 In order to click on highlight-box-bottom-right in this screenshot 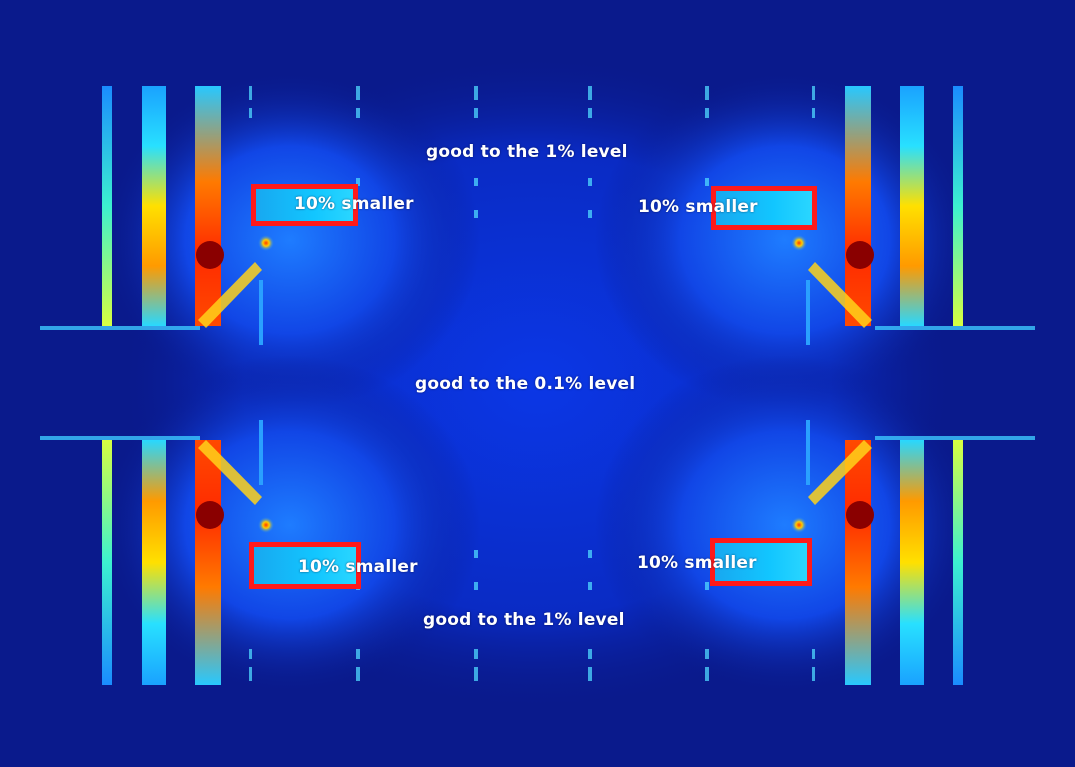, I will do `click(761, 562)`.